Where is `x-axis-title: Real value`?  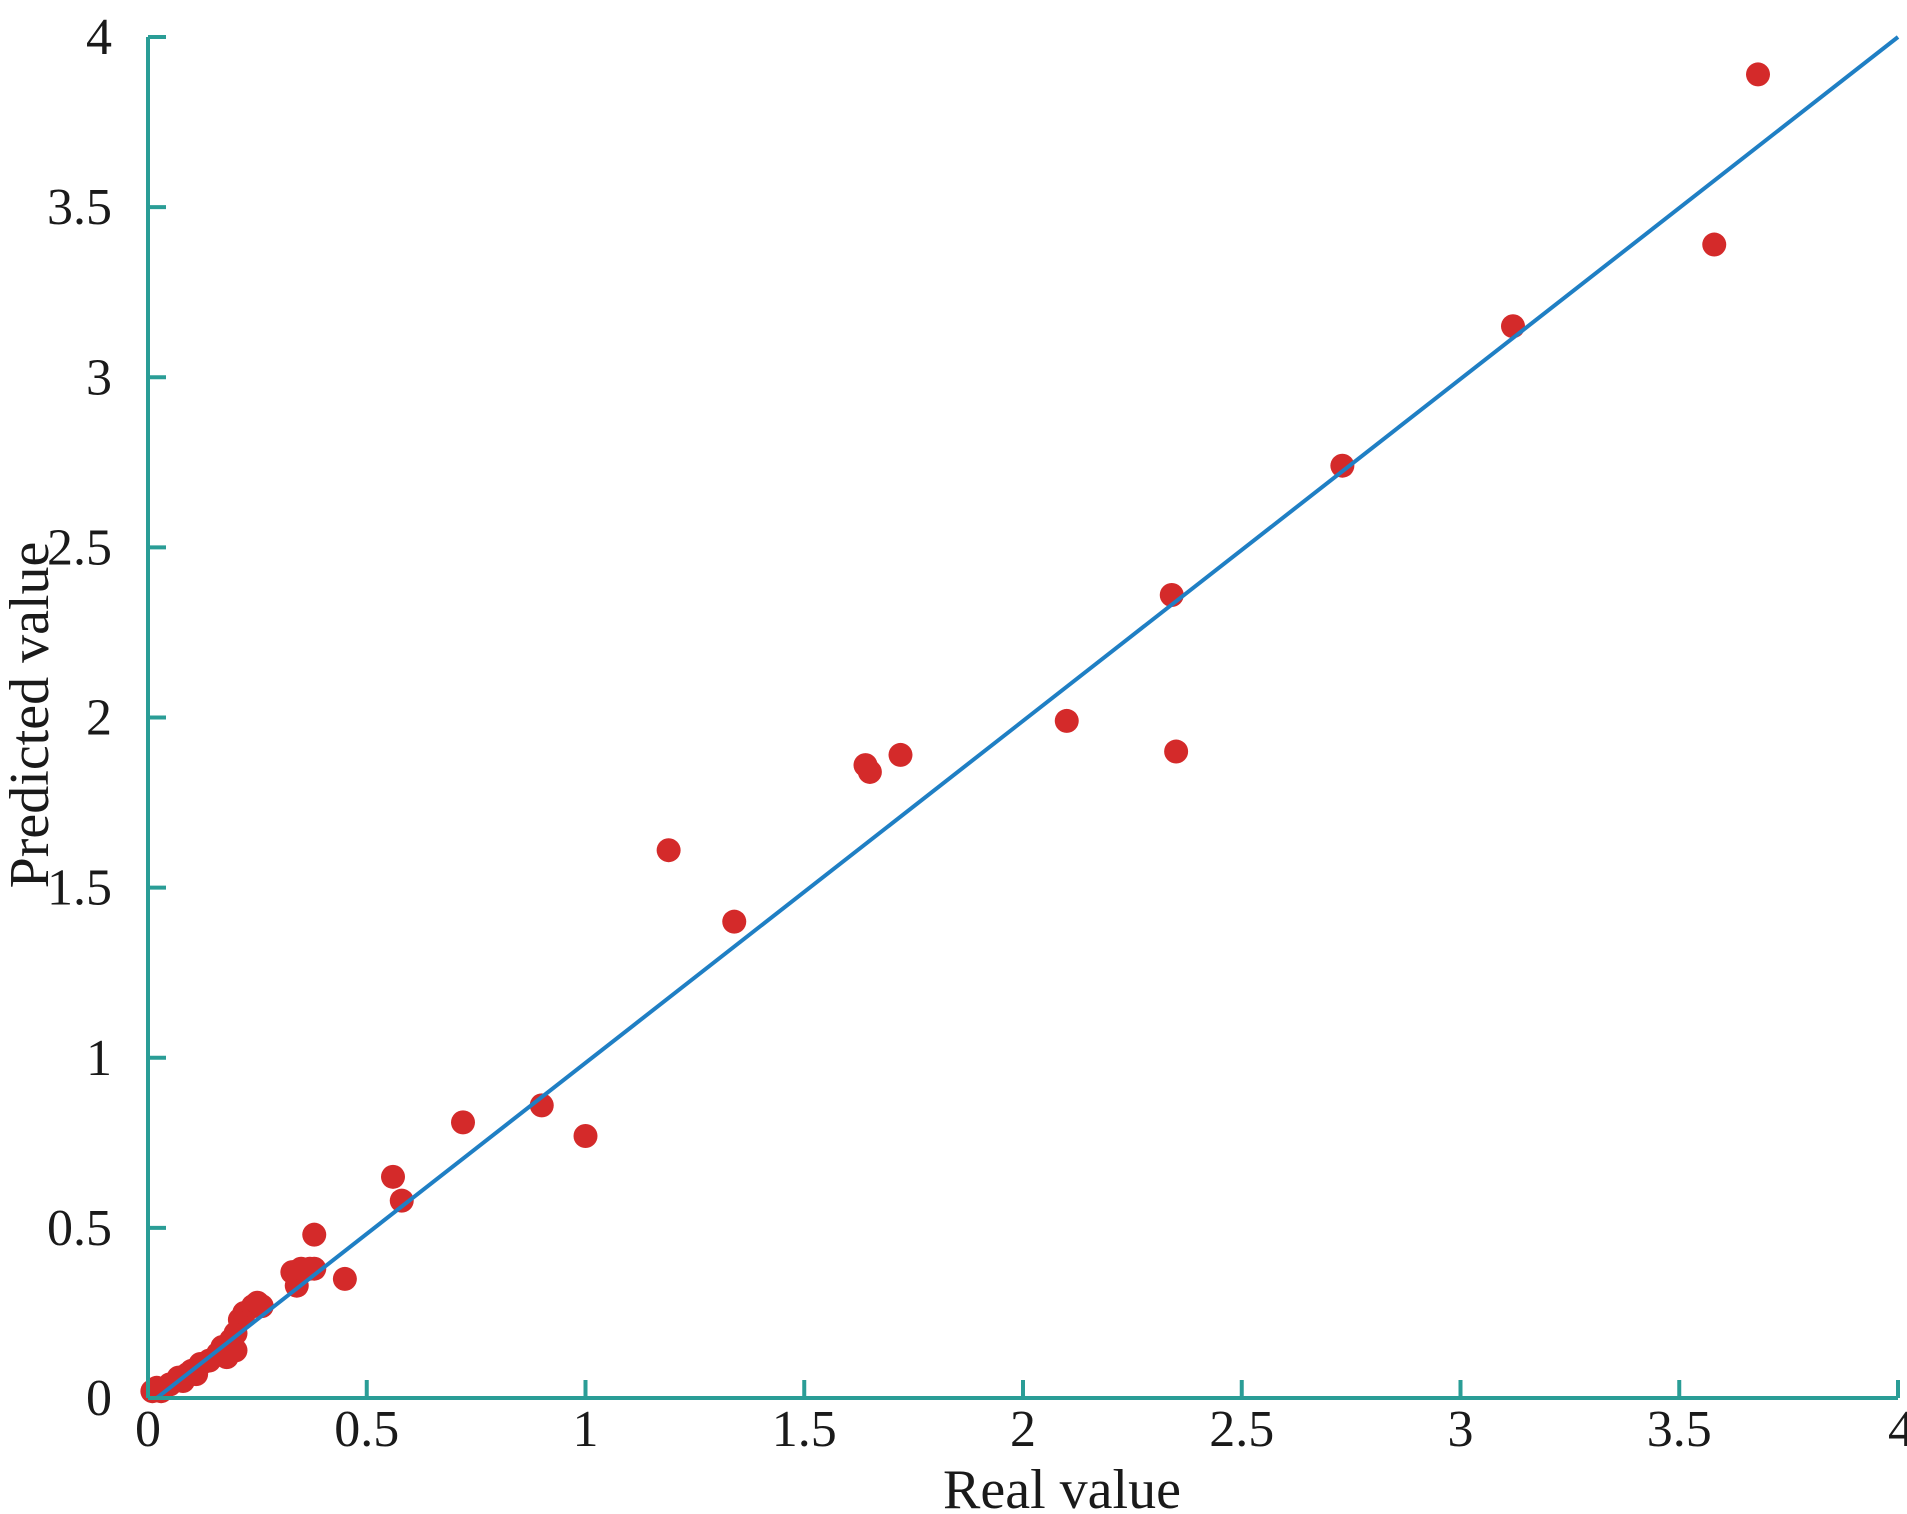 x-axis-title: Real value is located at coordinates (1062, 1486).